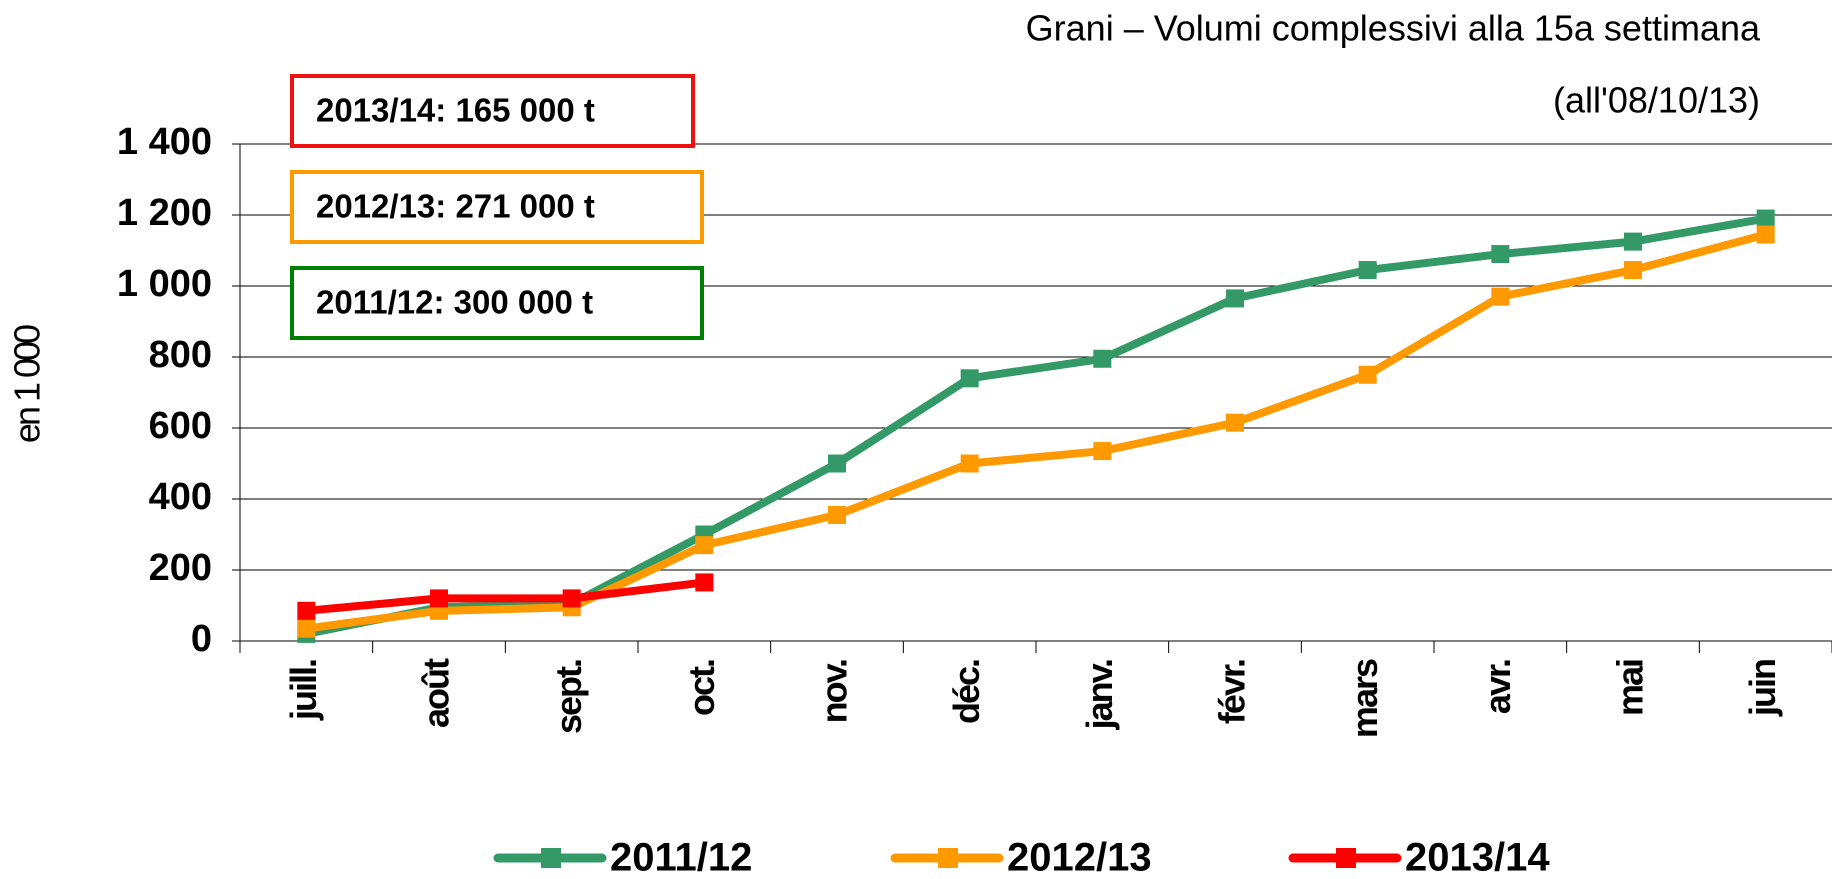 Image resolution: width=1832 pixels, height=879 pixels. Describe the element at coordinates (1762, 688) in the screenshot. I see `x-tick-label: juin` at that location.